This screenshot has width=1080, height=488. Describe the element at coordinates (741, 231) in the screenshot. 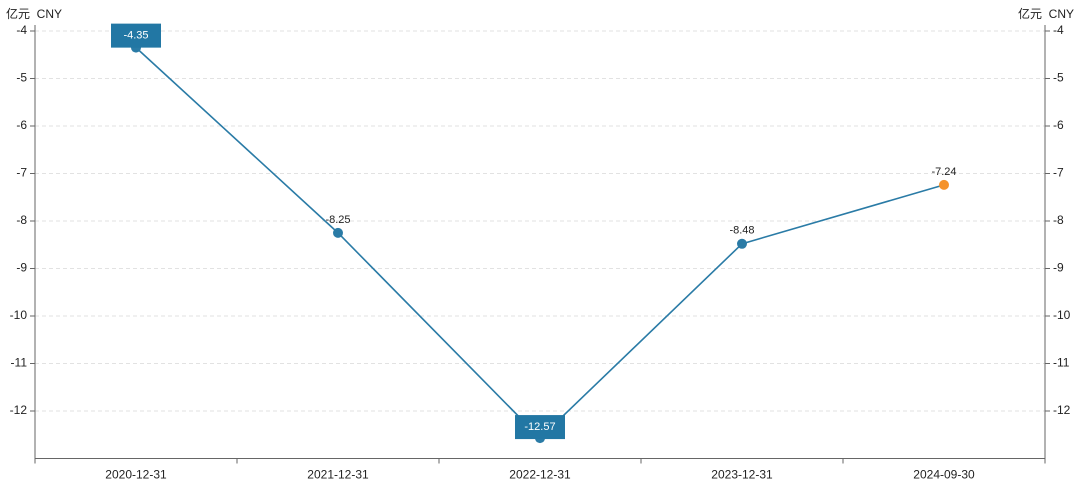

I see `data-label: -8.48` at that location.